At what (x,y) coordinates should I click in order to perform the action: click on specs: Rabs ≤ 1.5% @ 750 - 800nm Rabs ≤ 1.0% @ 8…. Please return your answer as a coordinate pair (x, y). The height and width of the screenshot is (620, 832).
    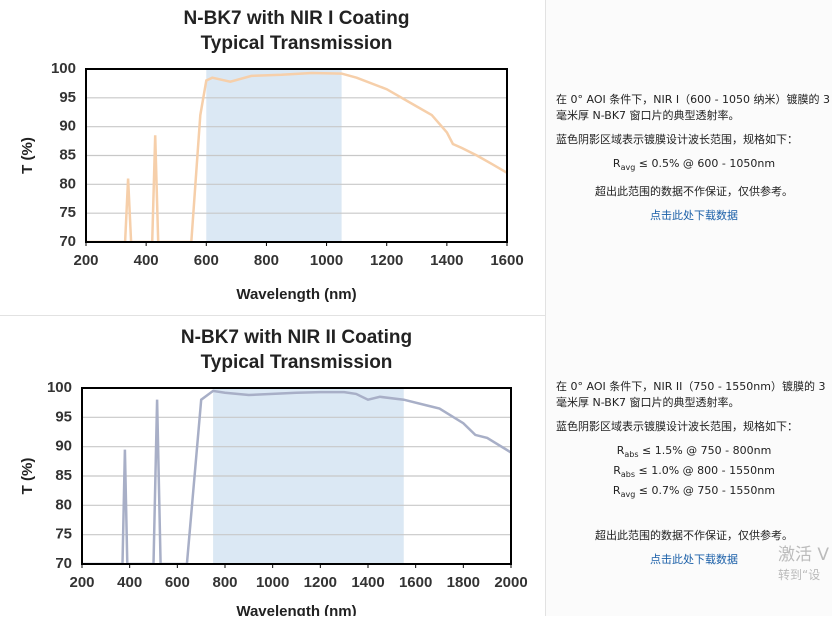
    Looking at the image, I should click on (694, 473).